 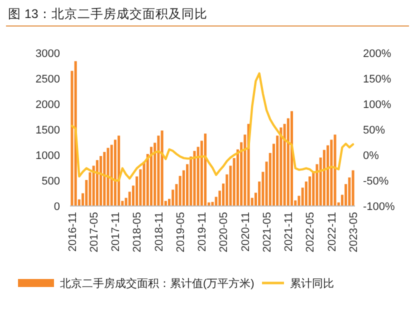 I want to click on y2-tick-label: 200%, so click(x=377, y=54).